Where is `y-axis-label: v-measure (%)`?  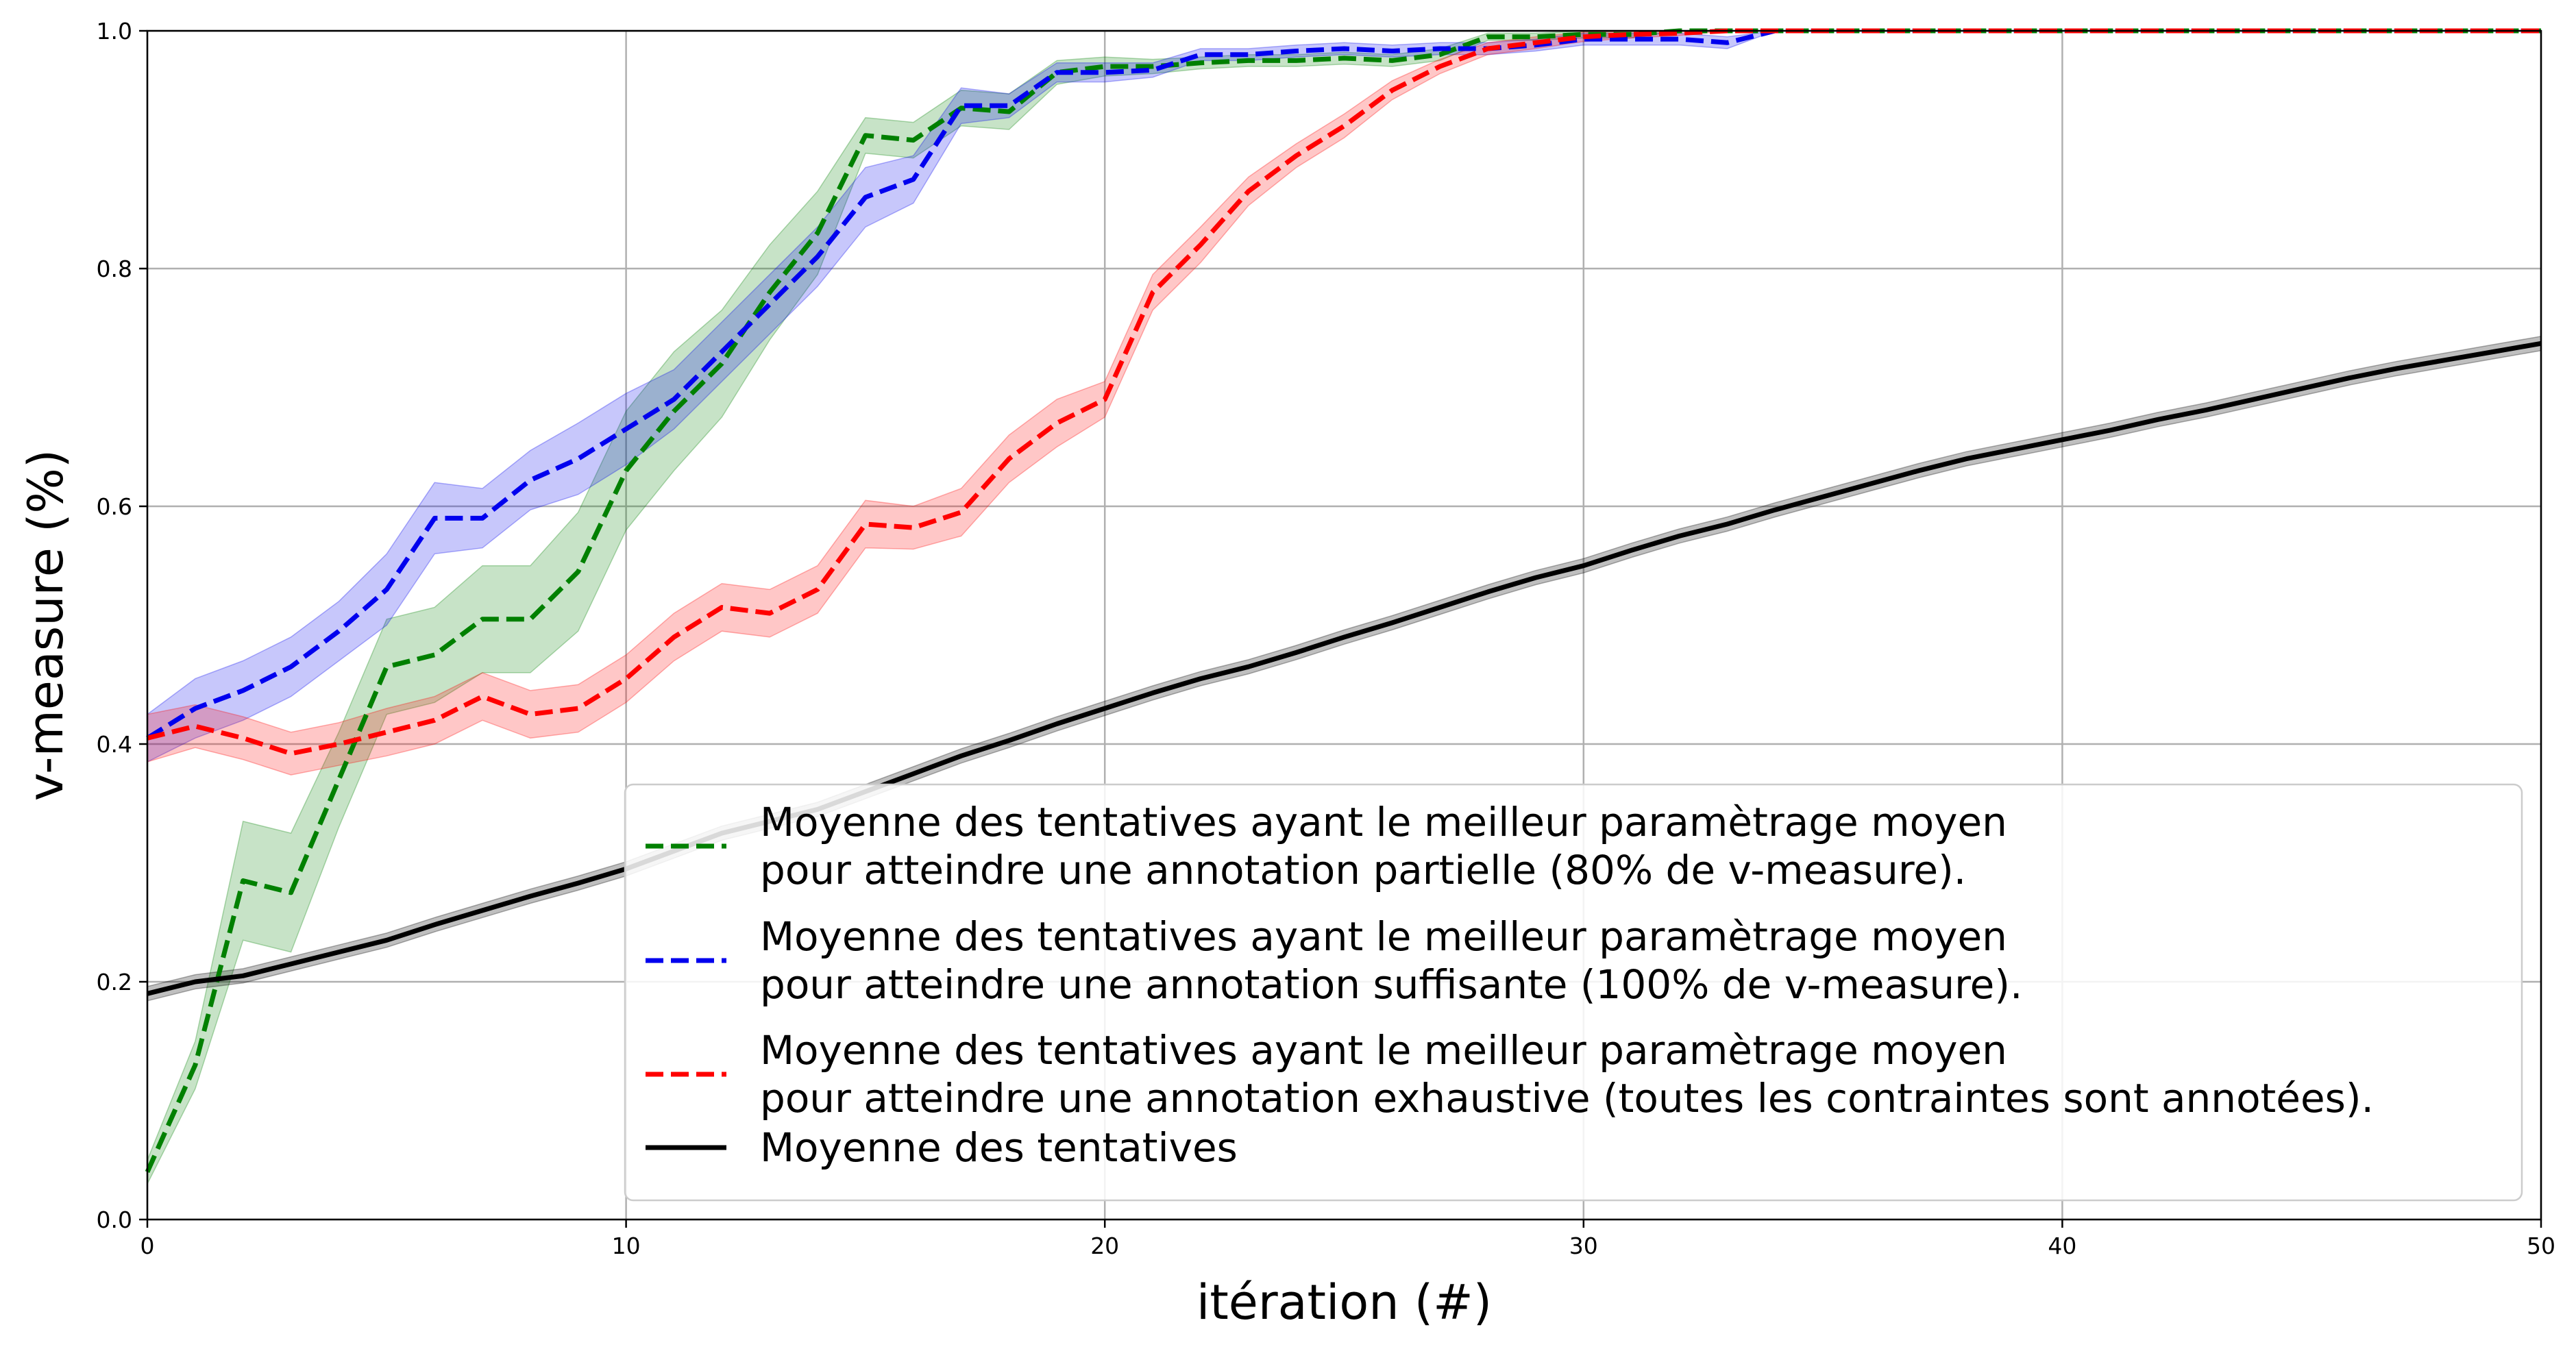 y-axis-label: v-measure (%) is located at coordinates (46, 625).